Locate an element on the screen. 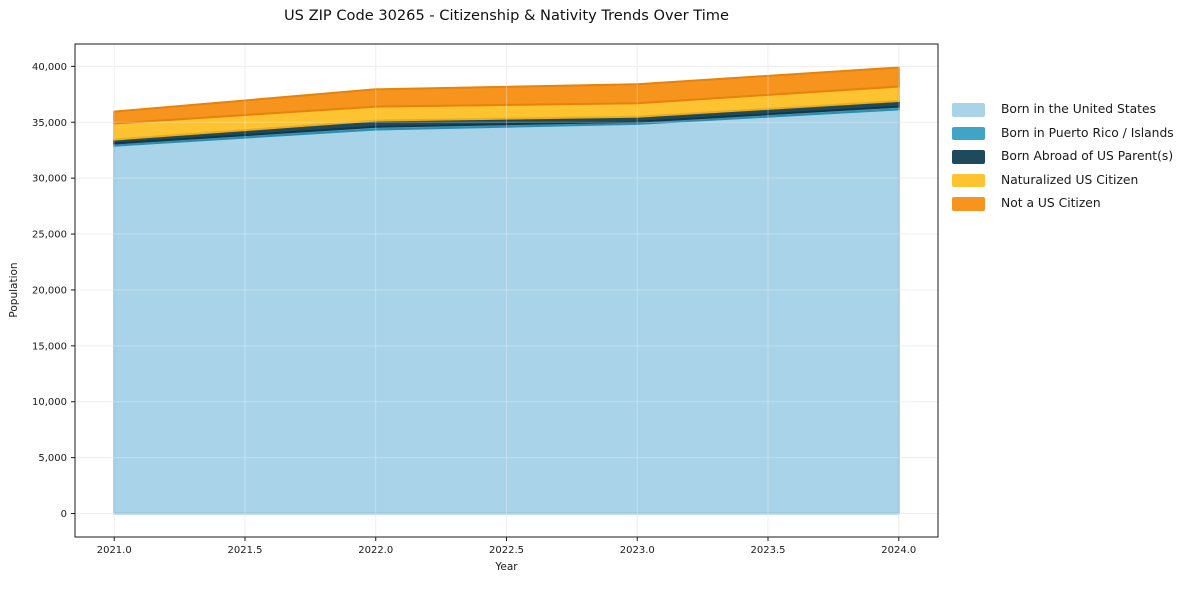  legend-item-label: Naturalized US Citizen is located at coordinates (1070, 179).